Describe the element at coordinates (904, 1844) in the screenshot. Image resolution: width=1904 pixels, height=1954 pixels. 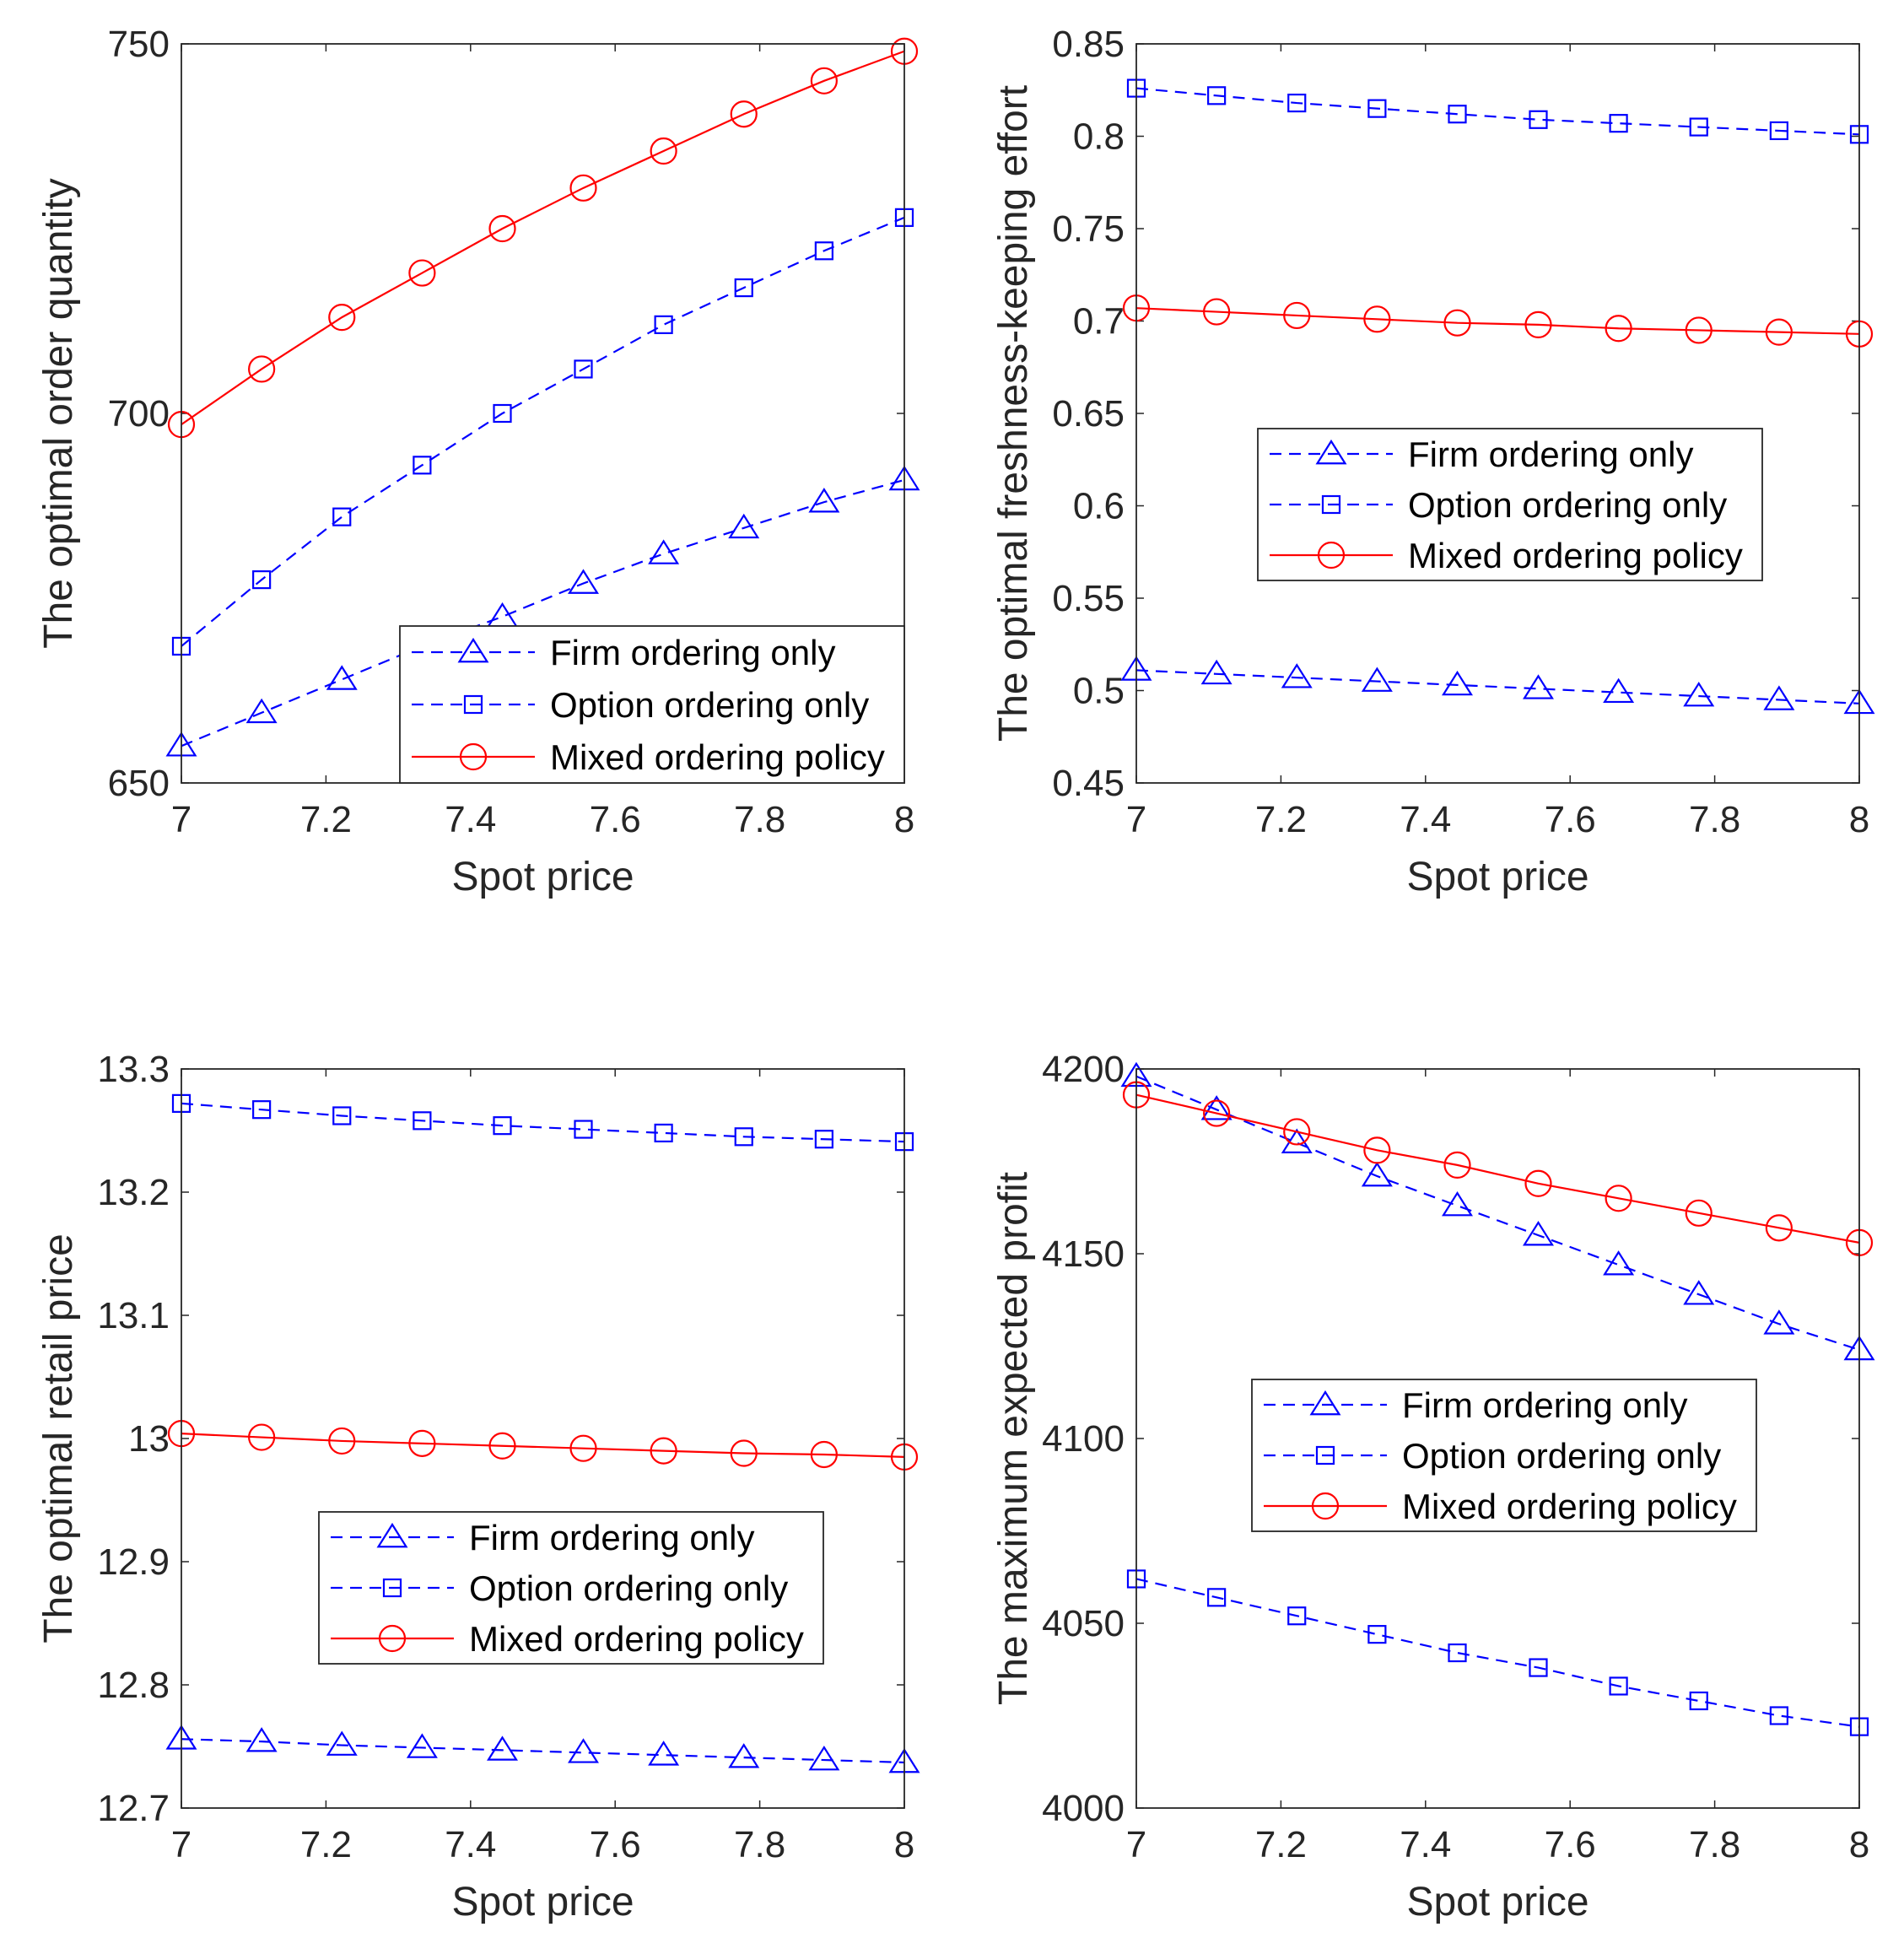
I see `x-tick-label: 8` at that location.